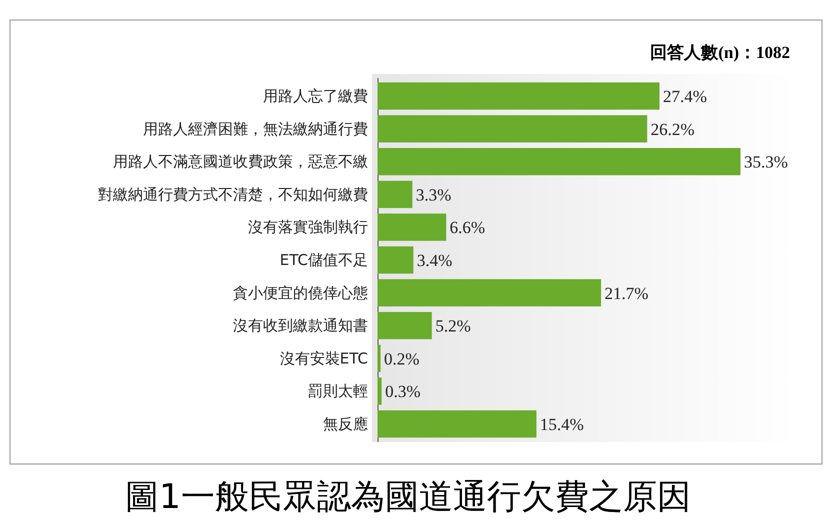  I want to click on data-label: 15.4%, so click(562, 424).